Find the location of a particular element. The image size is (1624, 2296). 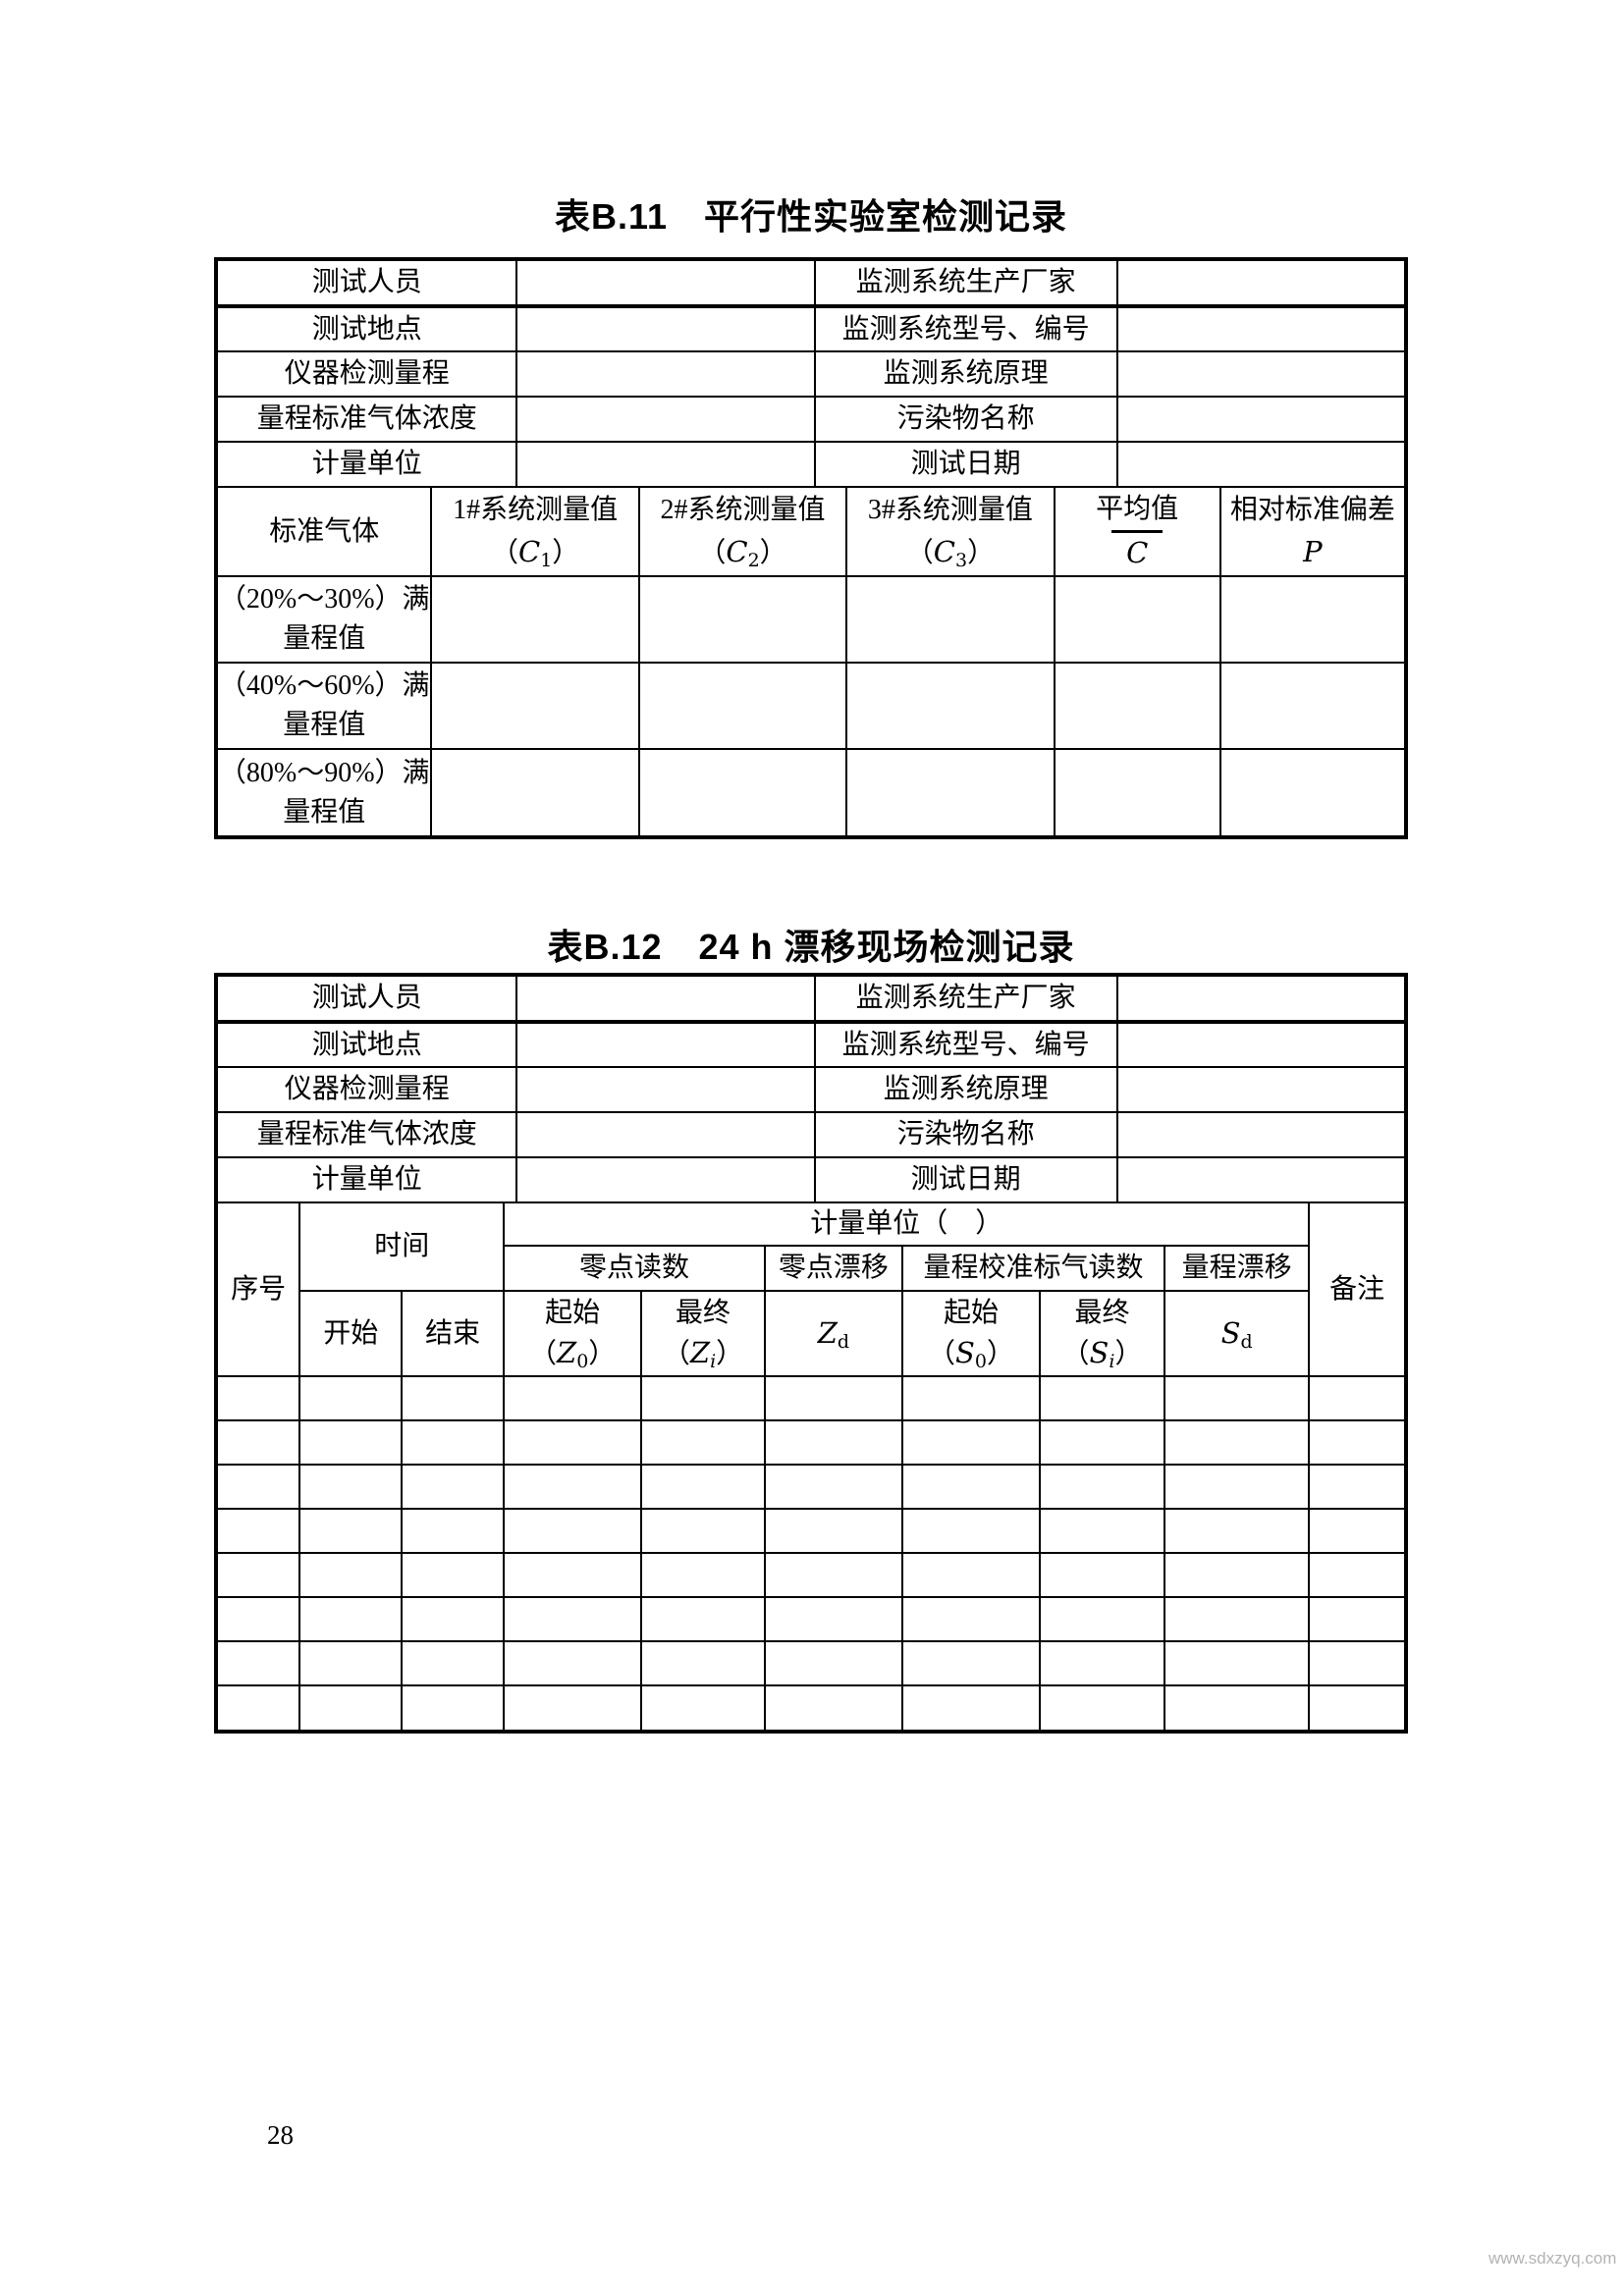

c-bar-symbol: C is located at coordinates (1137, 550).